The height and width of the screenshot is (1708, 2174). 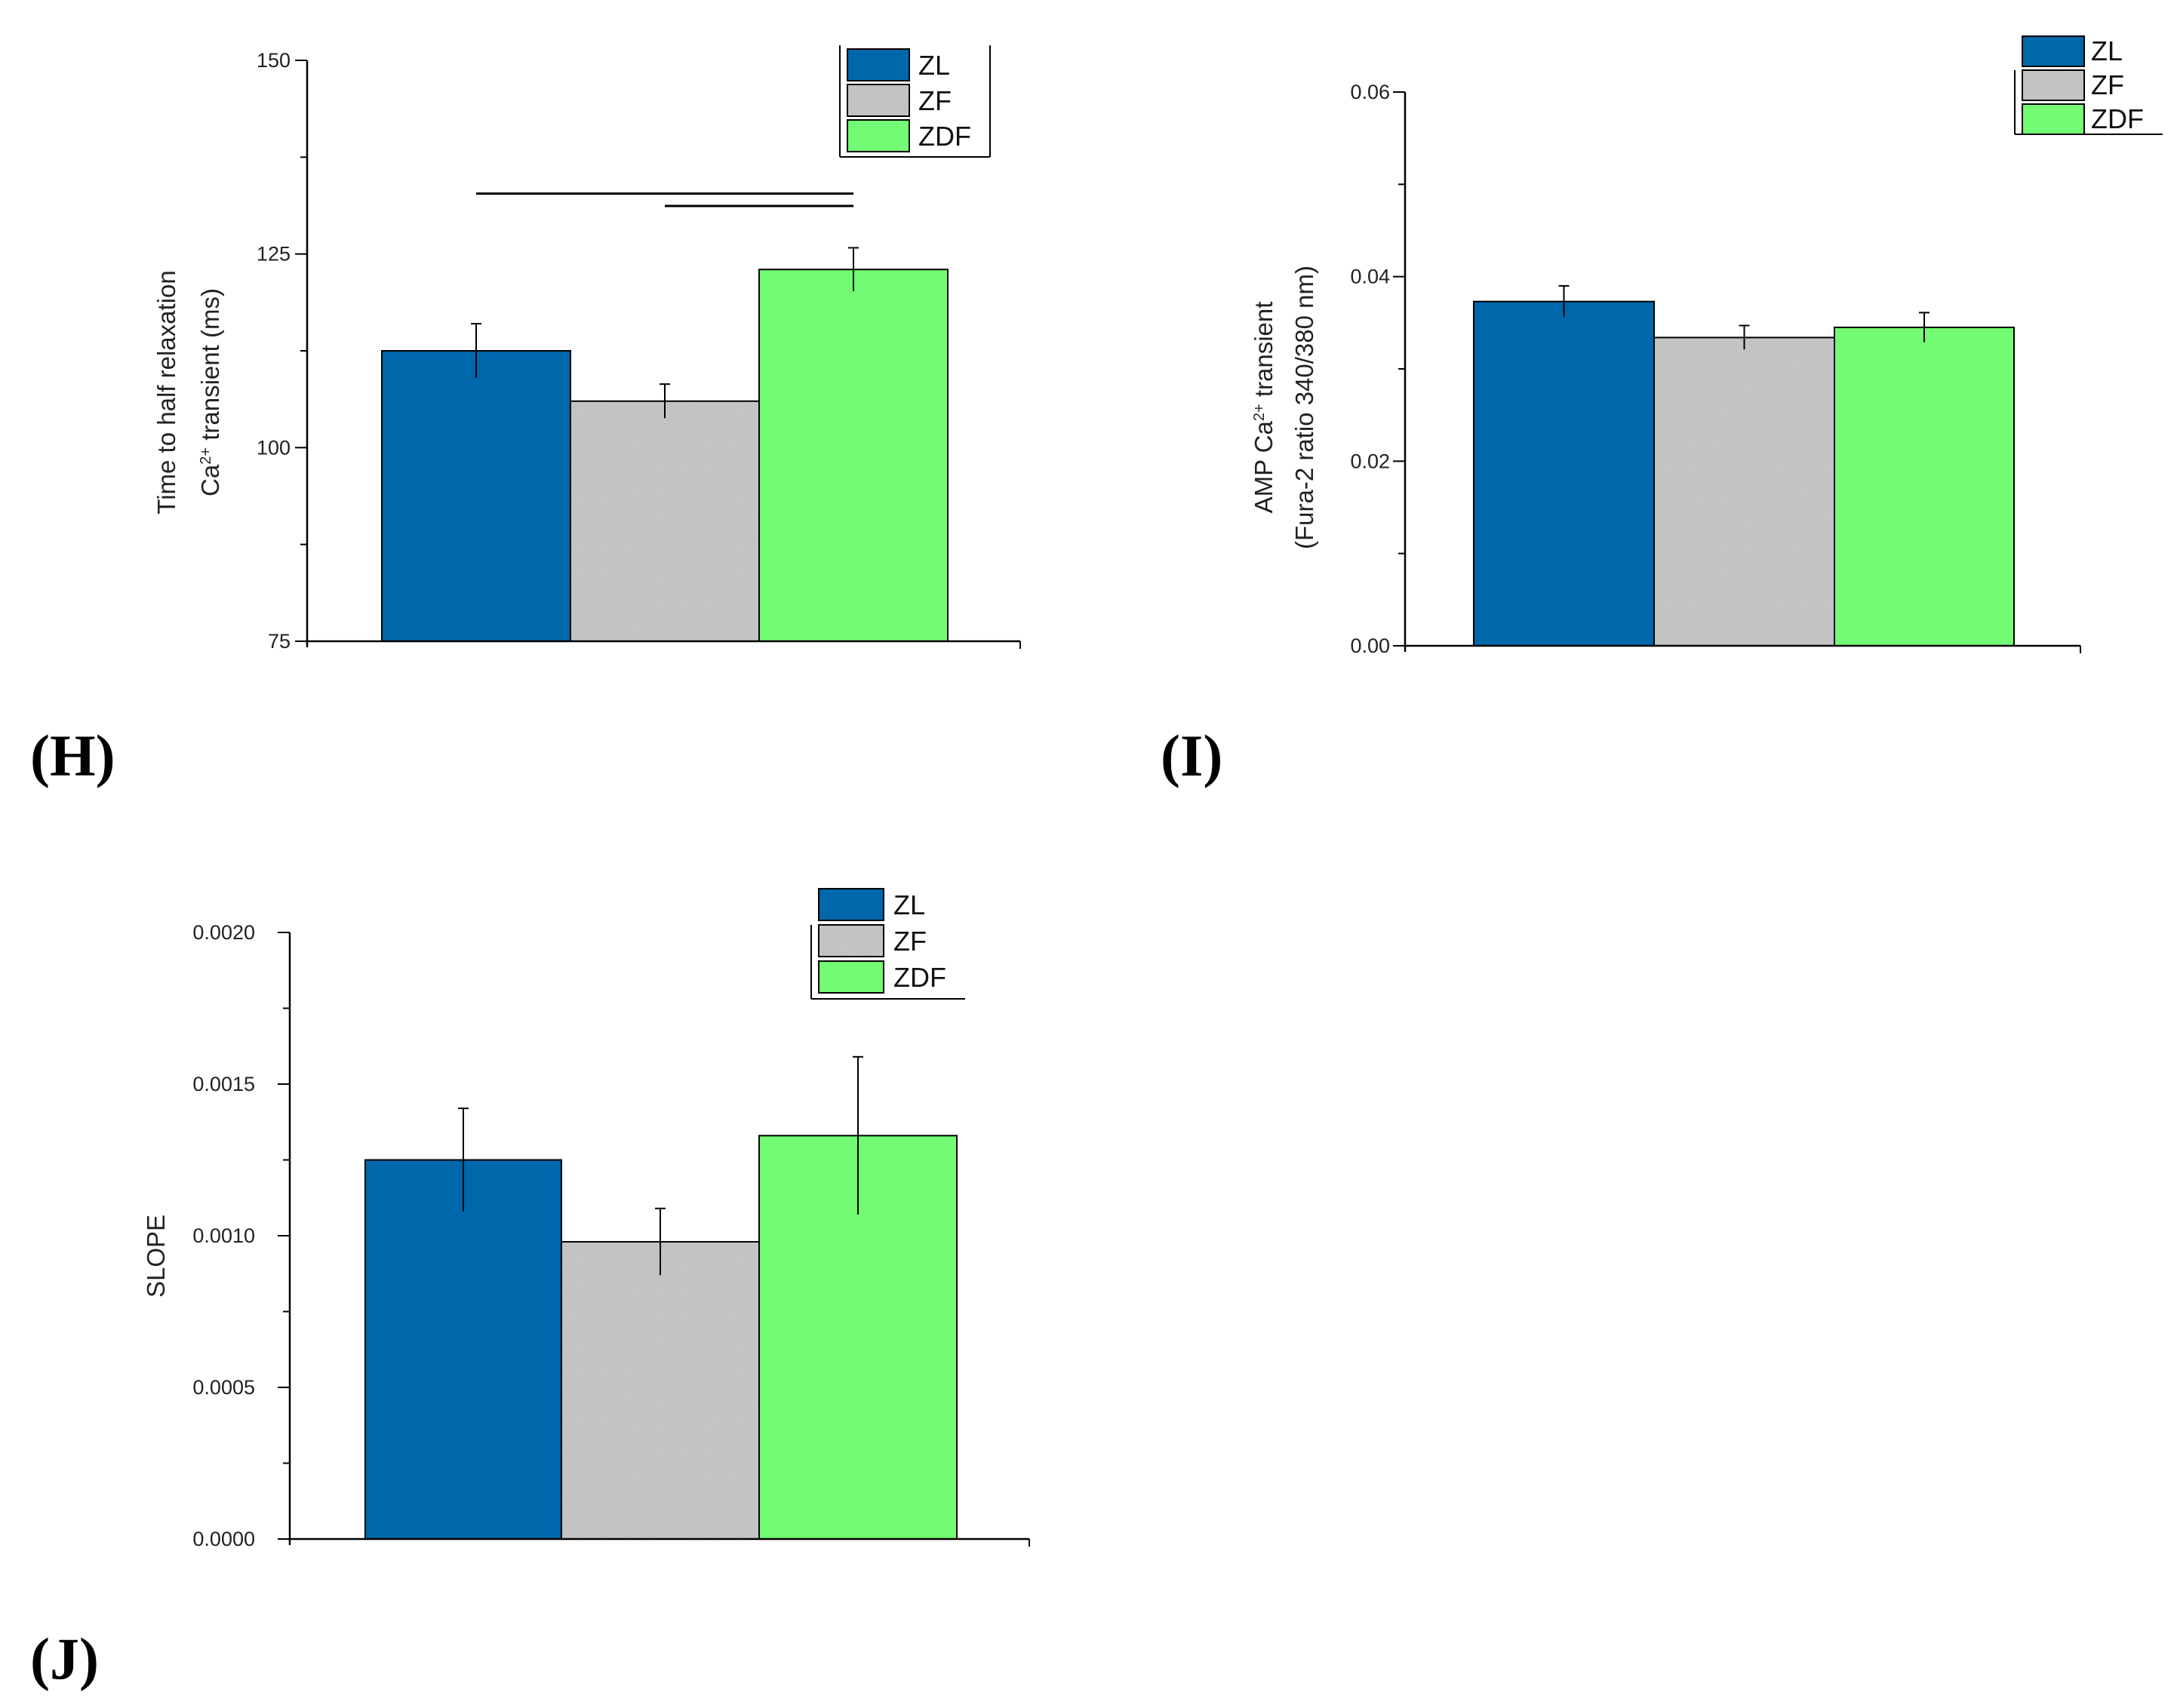 I want to click on panel-label: (I), so click(x=1192, y=755).